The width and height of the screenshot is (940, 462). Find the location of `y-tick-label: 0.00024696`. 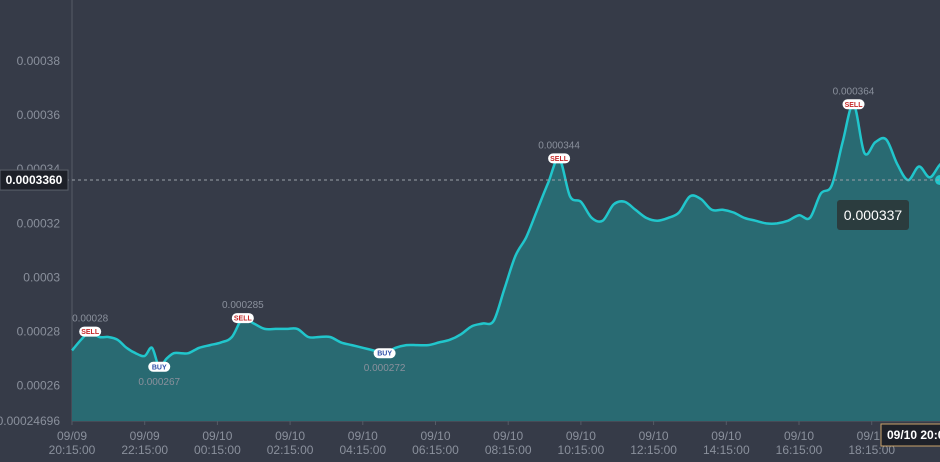

y-tick-label: 0.00024696 is located at coordinates (30, 421).